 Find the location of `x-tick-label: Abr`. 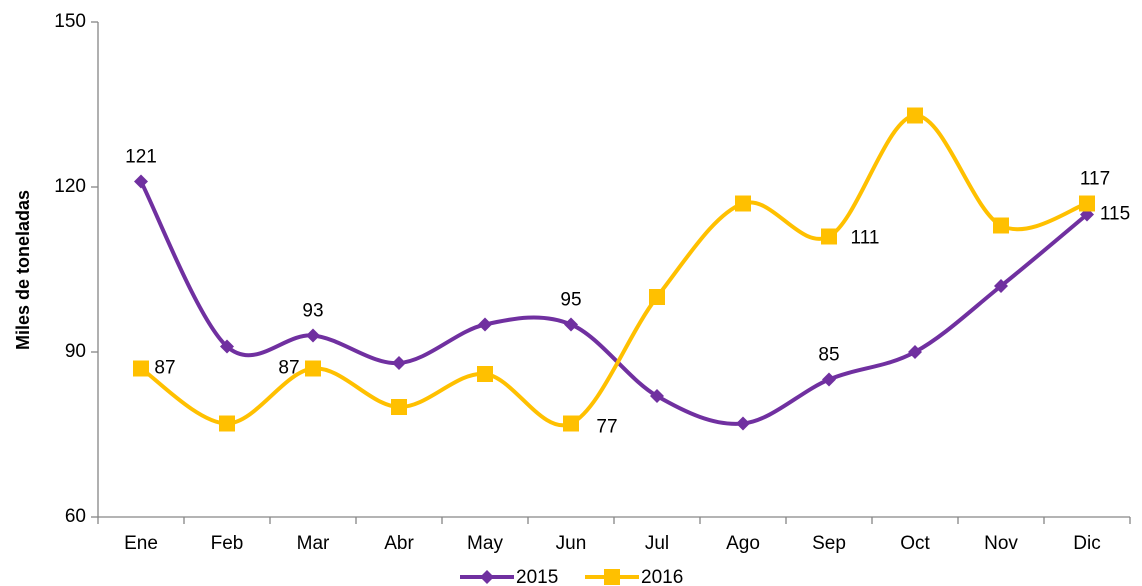

x-tick-label: Abr is located at coordinates (399, 543).